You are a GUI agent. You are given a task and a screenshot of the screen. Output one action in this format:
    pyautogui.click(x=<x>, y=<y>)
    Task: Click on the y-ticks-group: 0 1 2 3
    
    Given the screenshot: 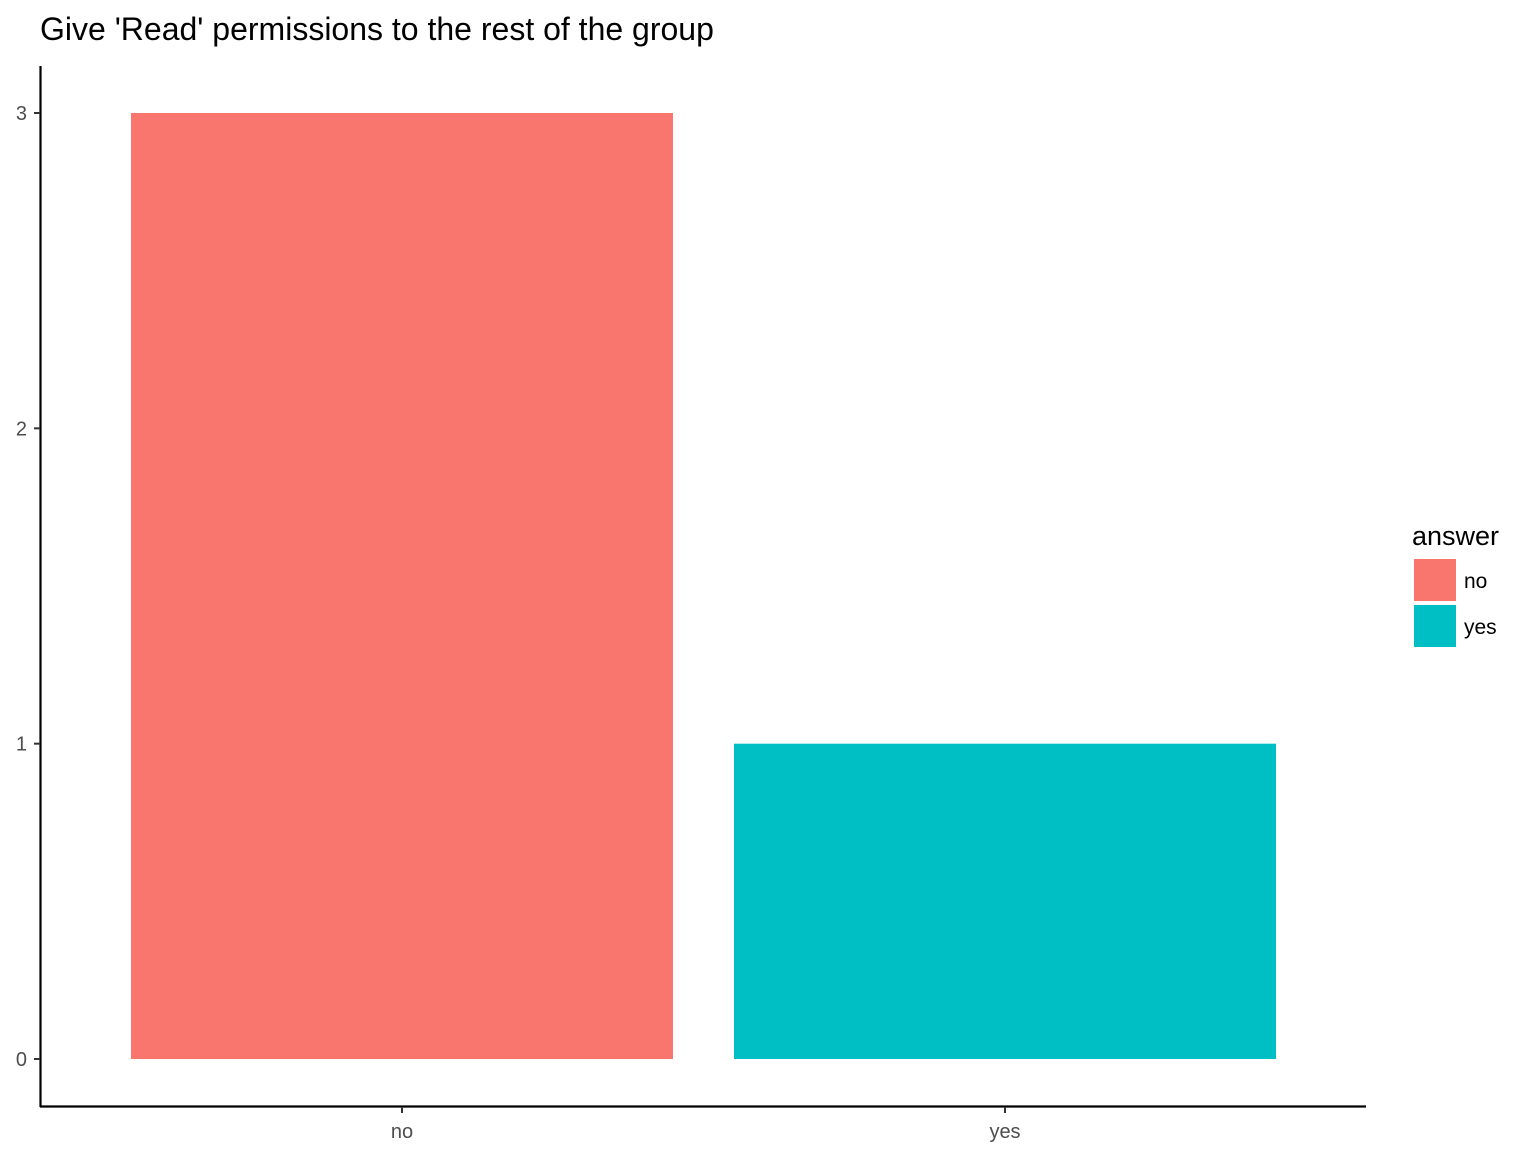 What is the action you would take?
    pyautogui.click(x=28, y=587)
    